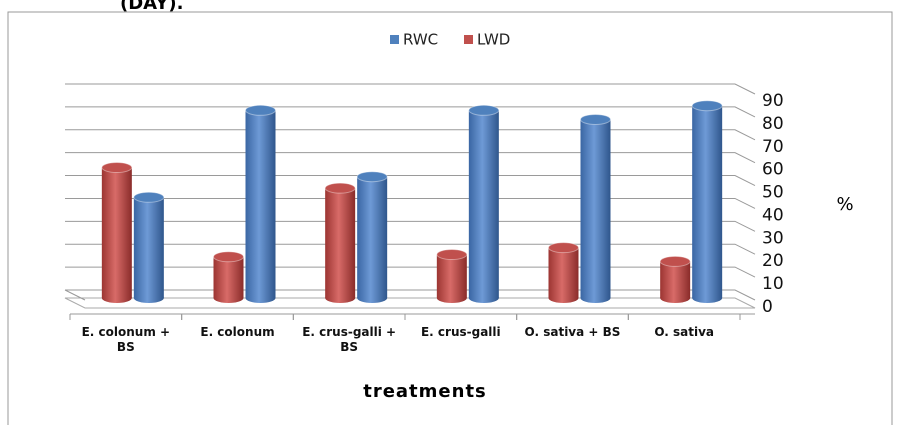 The width and height of the screenshot is (901, 425). Describe the element at coordinates (773, 215) in the screenshot. I see `y-tick-label: 40` at that location.